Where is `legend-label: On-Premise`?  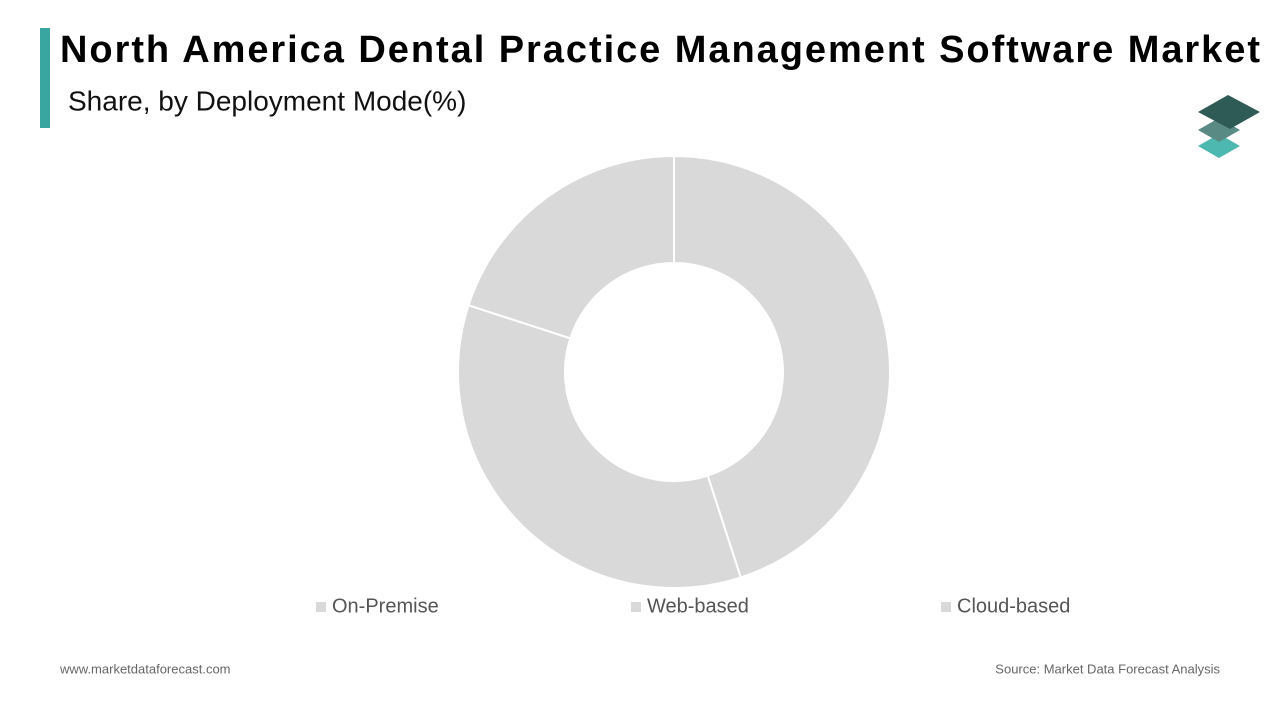 legend-label: On-Premise is located at coordinates (385, 606).